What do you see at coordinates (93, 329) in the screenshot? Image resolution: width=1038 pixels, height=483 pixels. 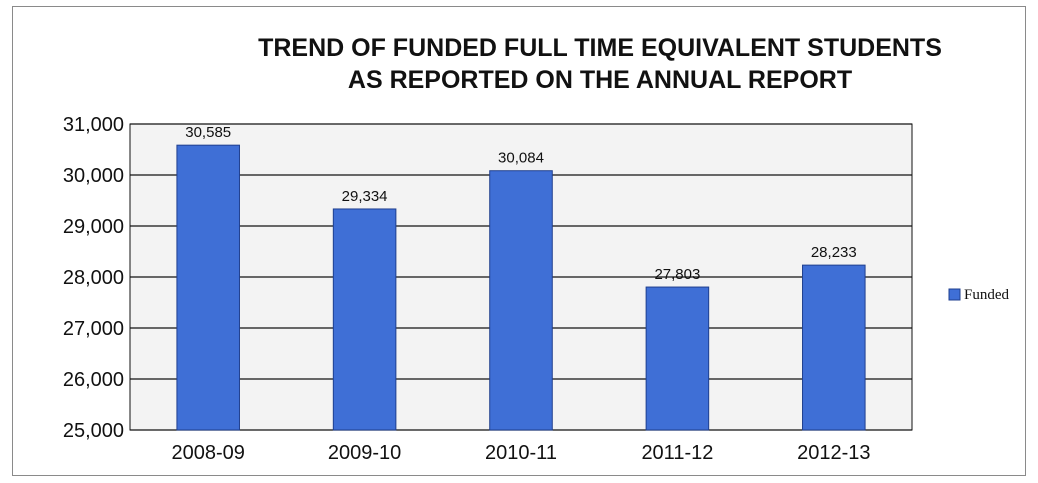 I see `y-tick-label: 27,000` at bounding box center [93, 329].